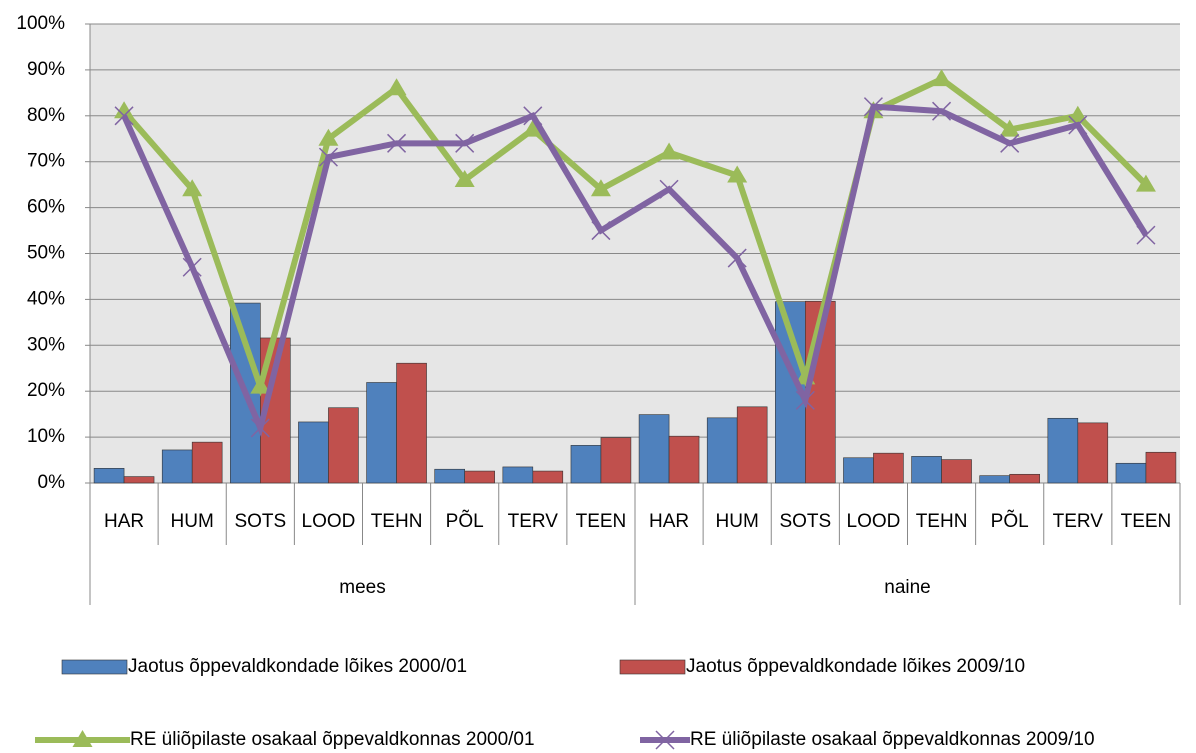  What do you see at coordinates (297, 666) in the screenshot?
I see `legend-label: Jaotus õppevaldkondade lõikes 2000/01` at bounding box center [297, 666].